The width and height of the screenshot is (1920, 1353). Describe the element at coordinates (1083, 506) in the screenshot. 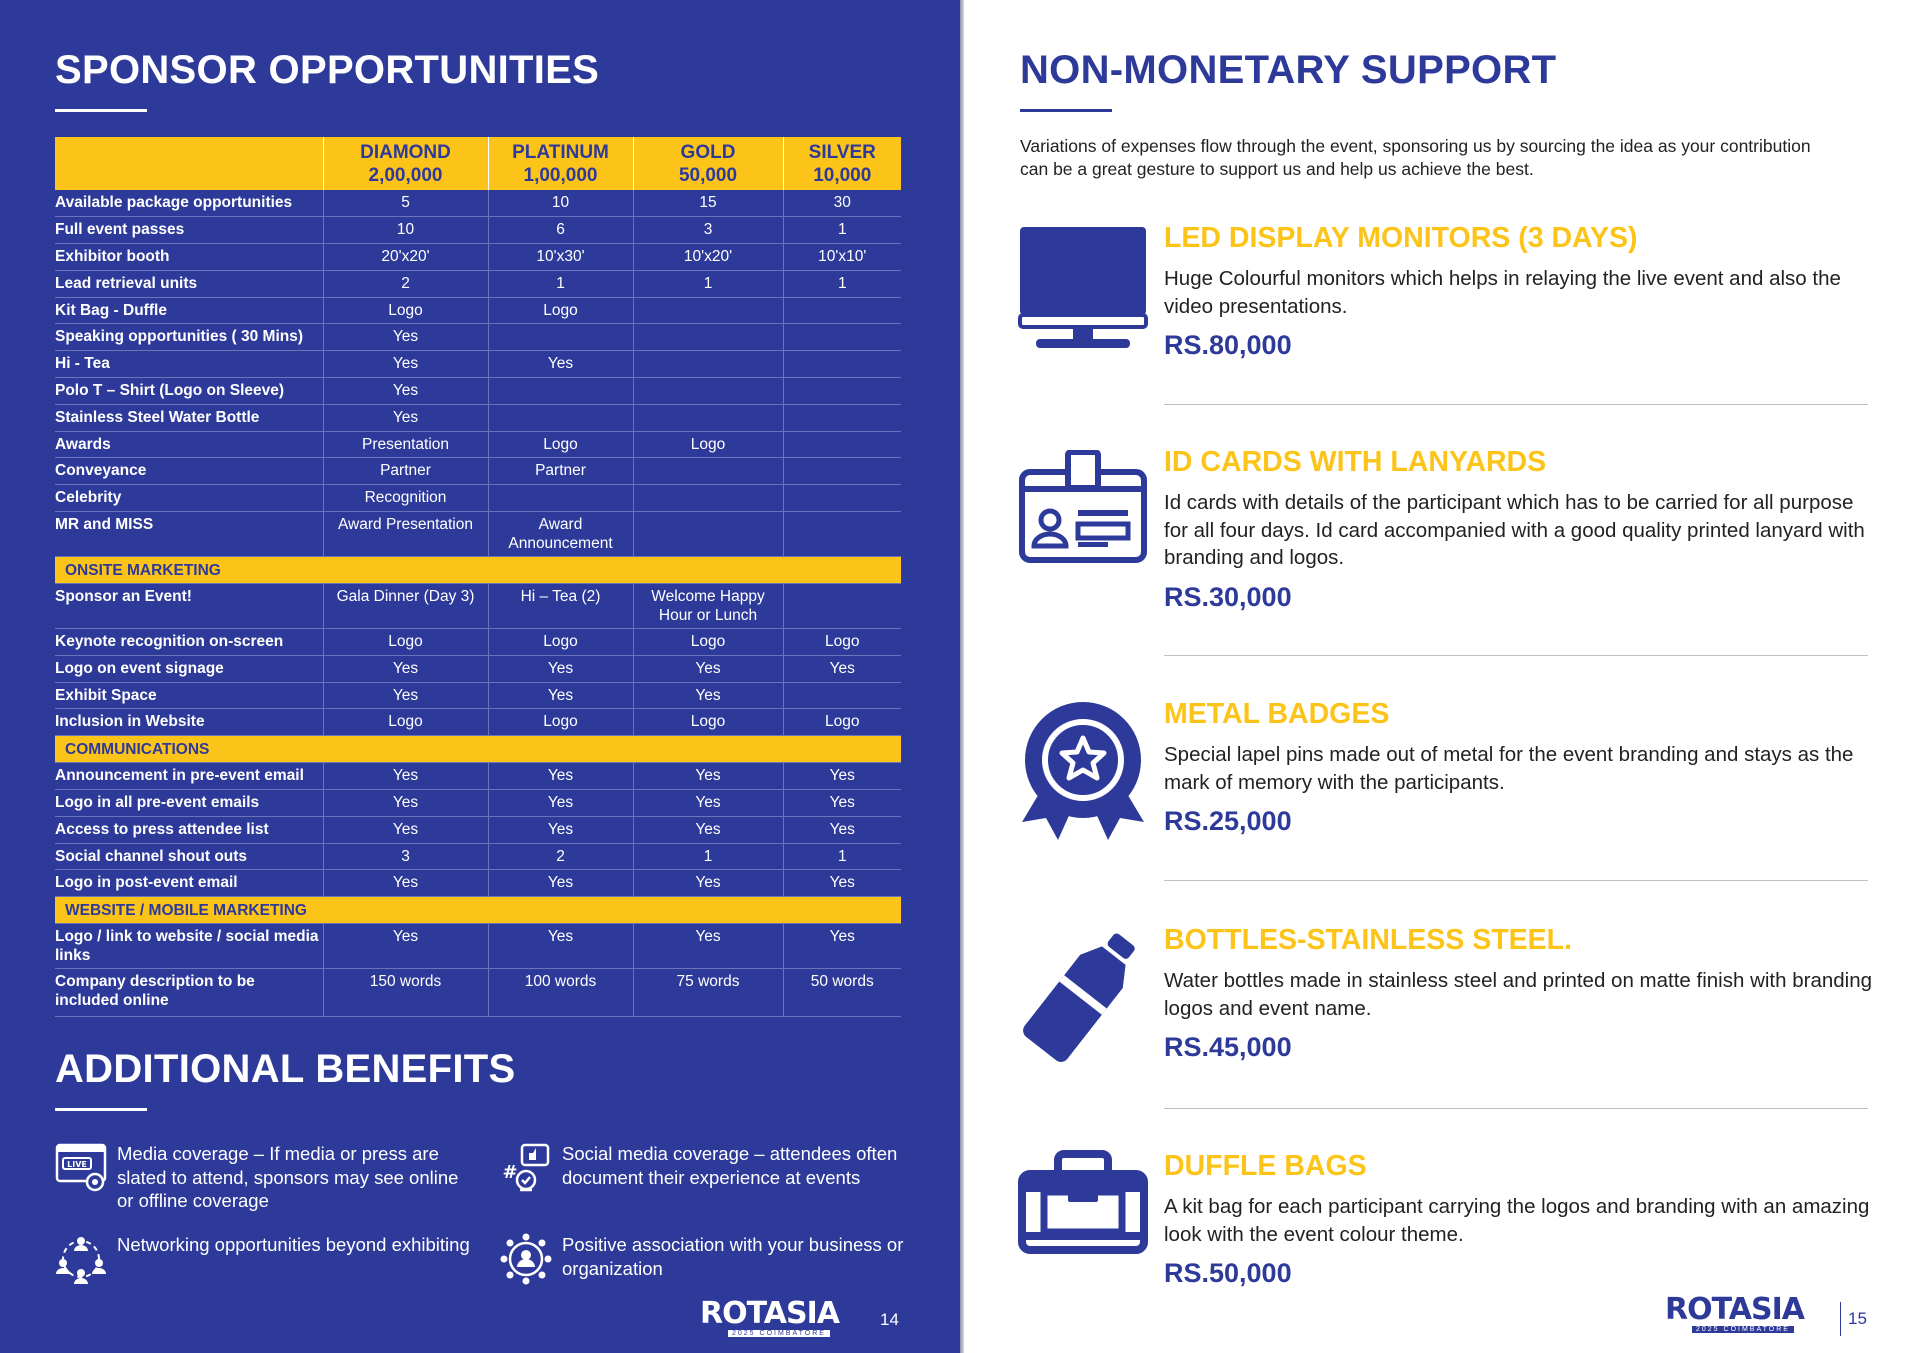

I see `id-card-icon` at that location.